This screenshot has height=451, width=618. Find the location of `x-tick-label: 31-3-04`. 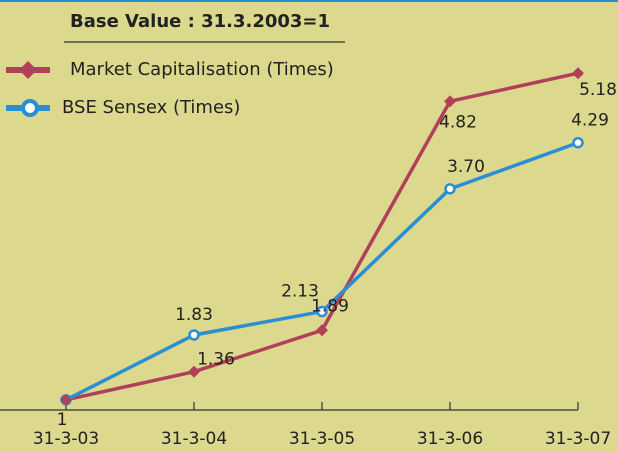

x-tick-label: 31-3-04 is located at coordinates (194, 439).